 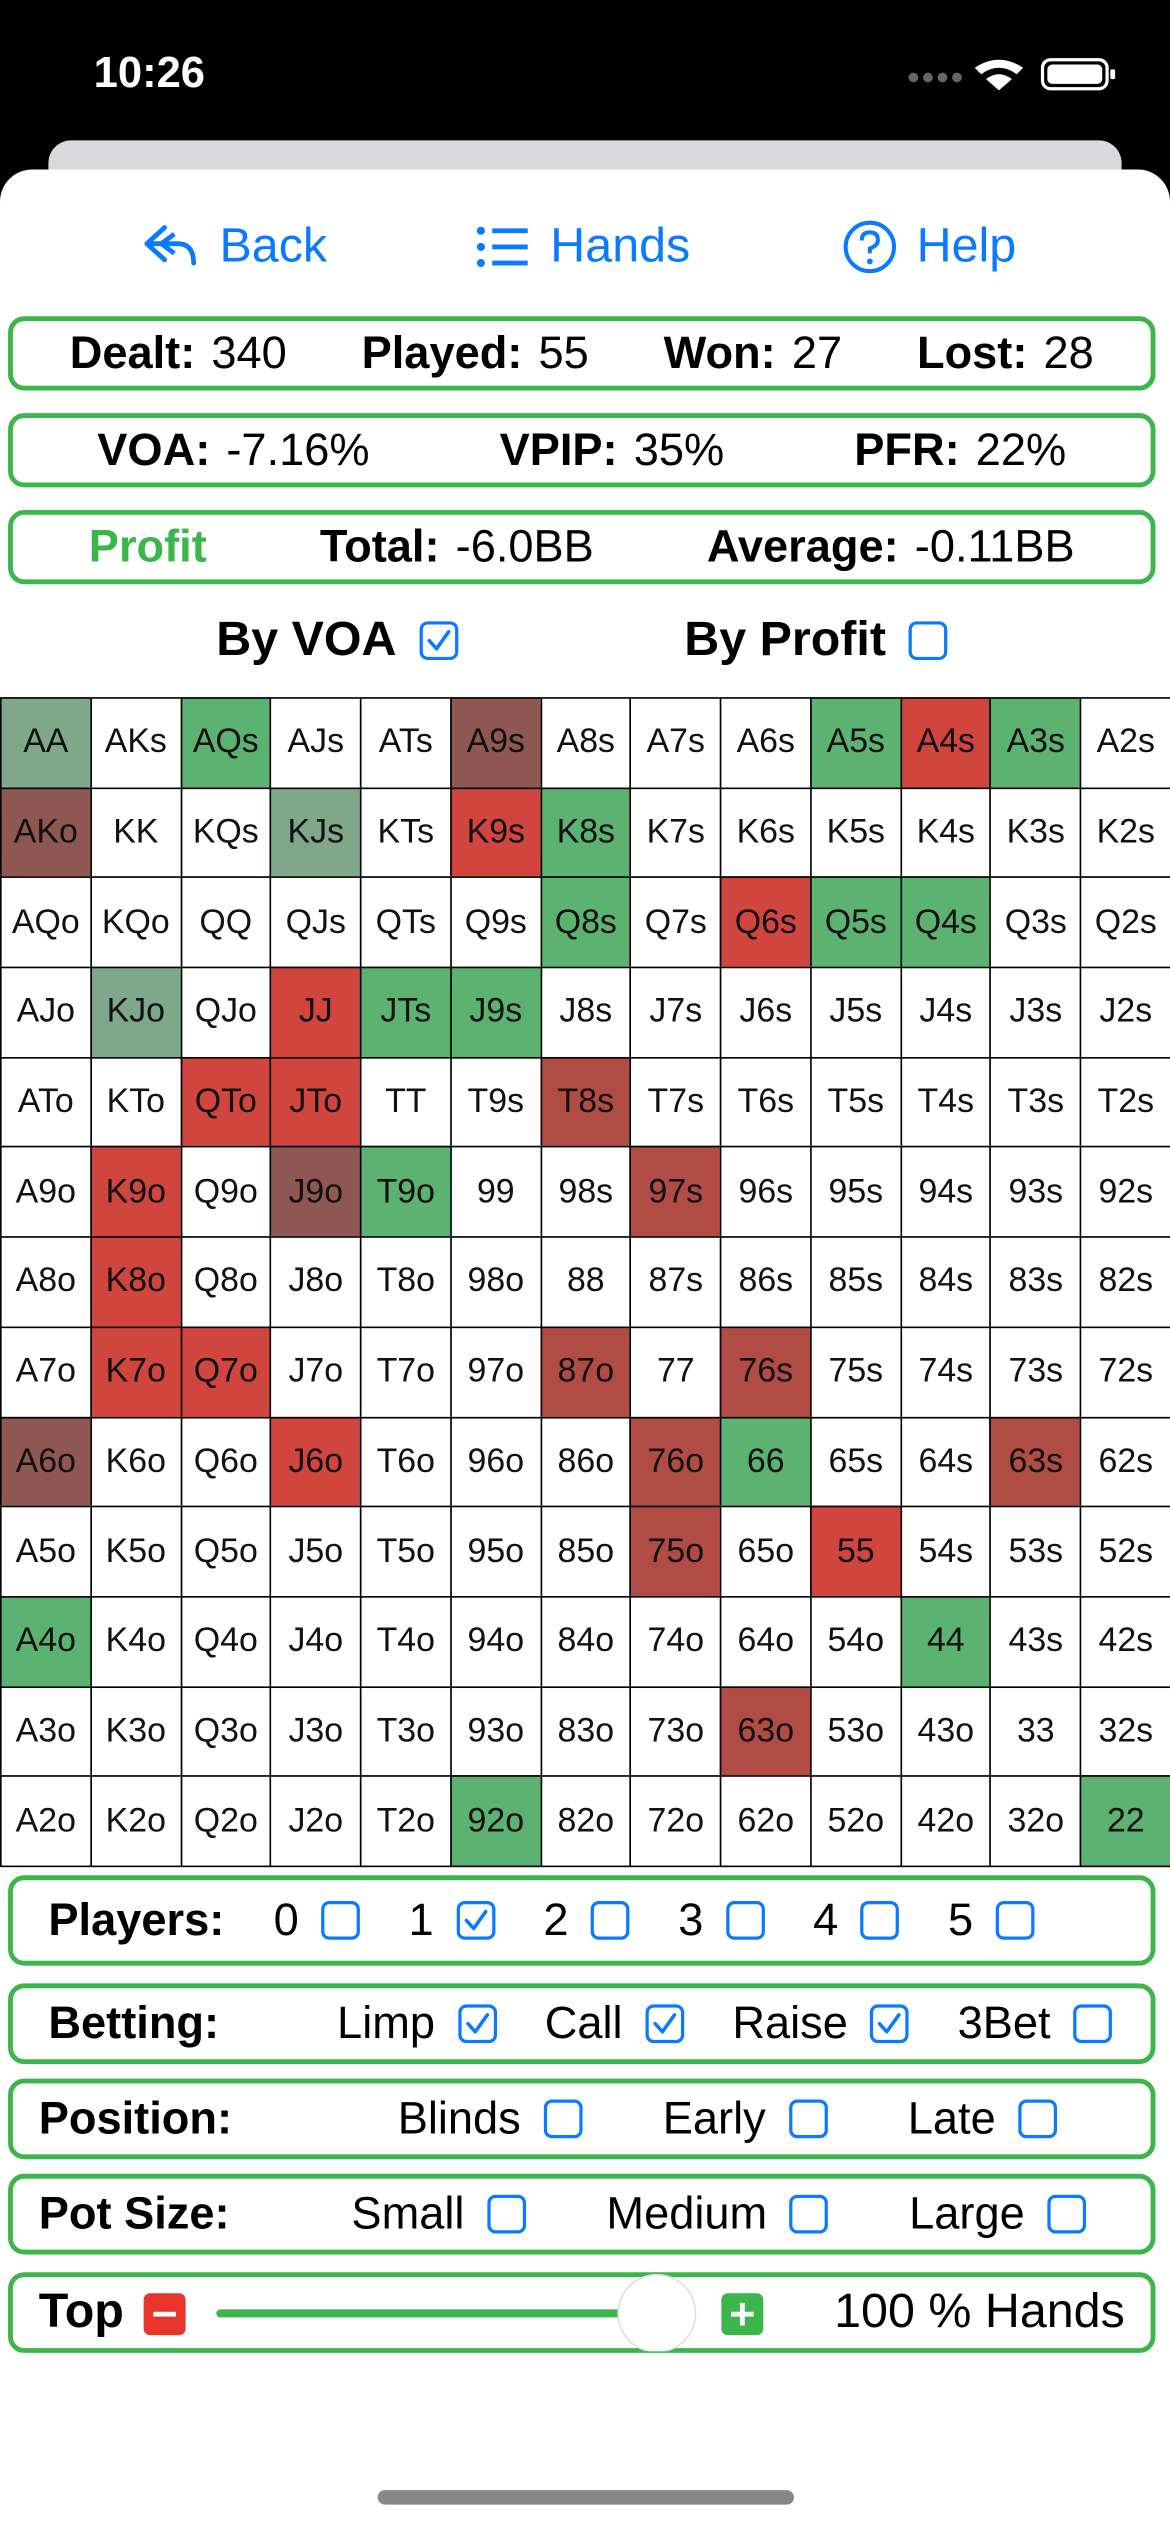 I want to click on filter-option: Raise, so click(x=821, y=2024).